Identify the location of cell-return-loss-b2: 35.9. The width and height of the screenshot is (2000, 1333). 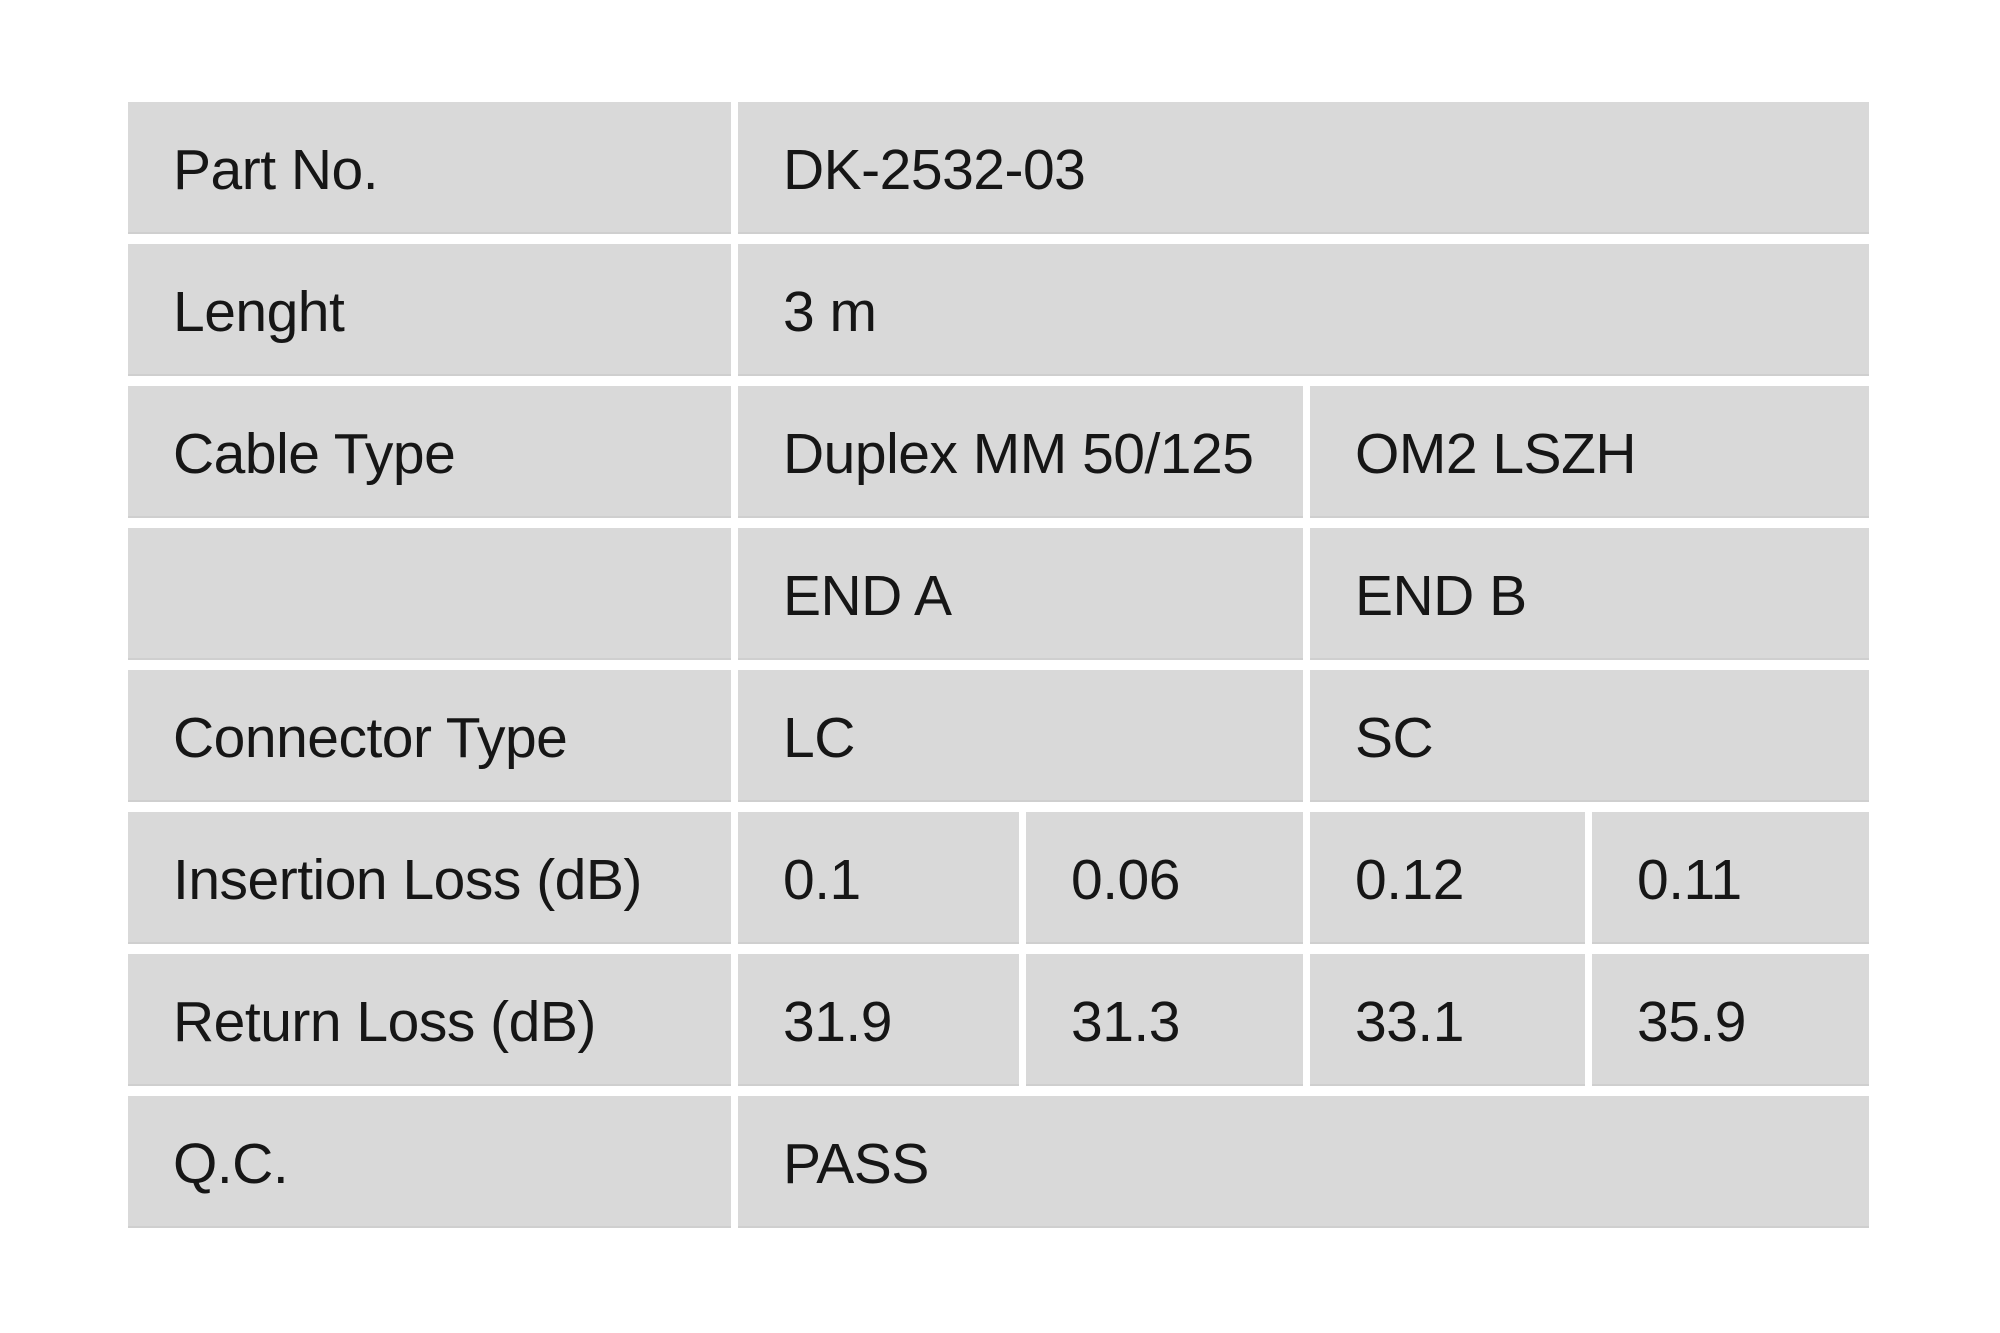
(1730, 1020).